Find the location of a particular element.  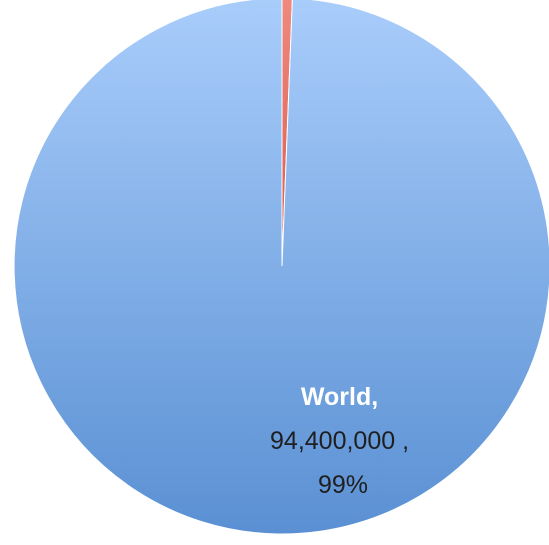

slice-label-world-percent: 99% is located at coordinates (343, 485).